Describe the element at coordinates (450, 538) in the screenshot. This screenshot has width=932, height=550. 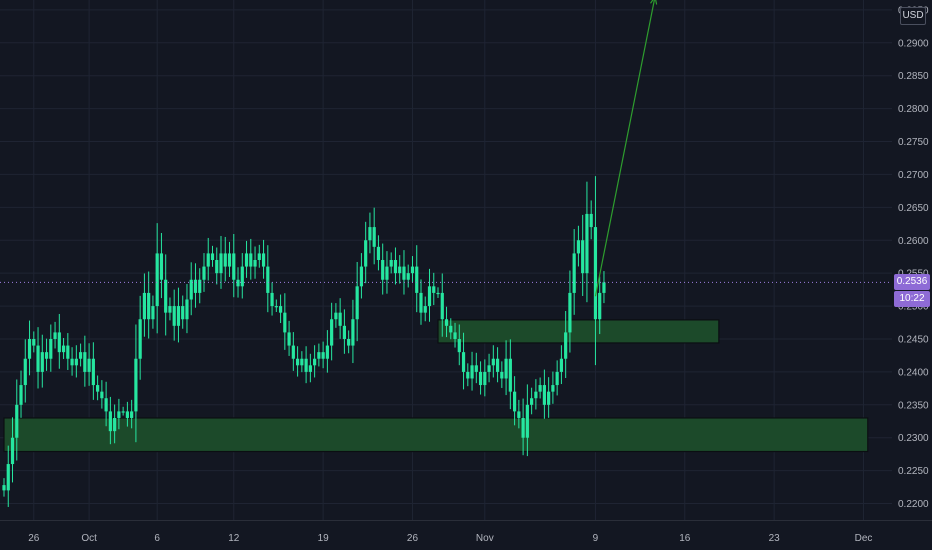
I see `x-axis: 26 Oct 6 12 19 26 Nov 9 16 23 Dec` at that location.